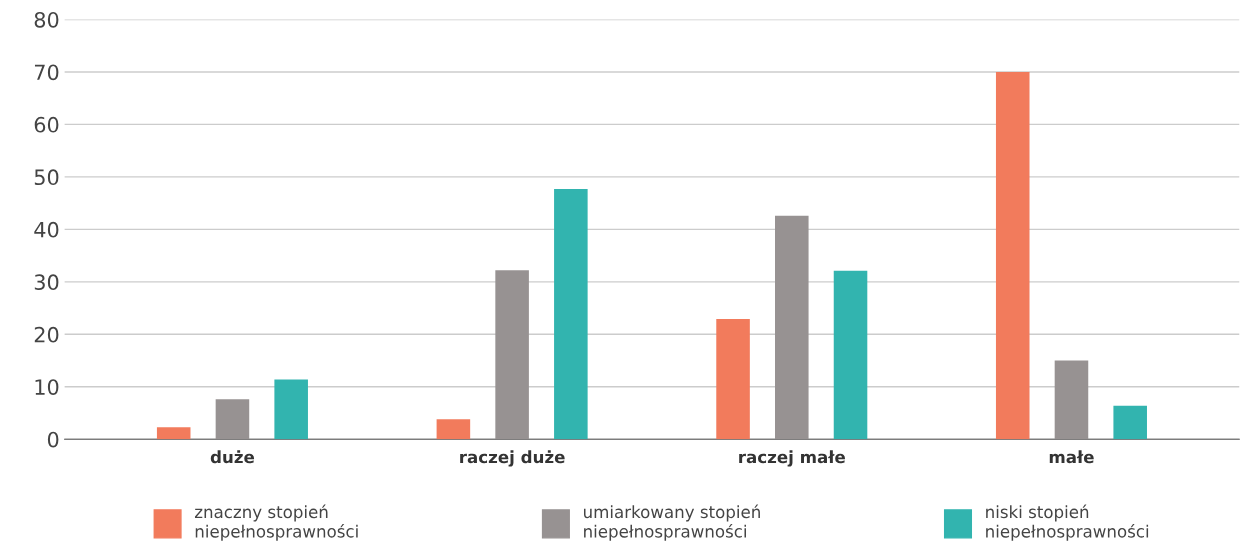  I want to click on y-tick-label: 40, so click(46, 229).